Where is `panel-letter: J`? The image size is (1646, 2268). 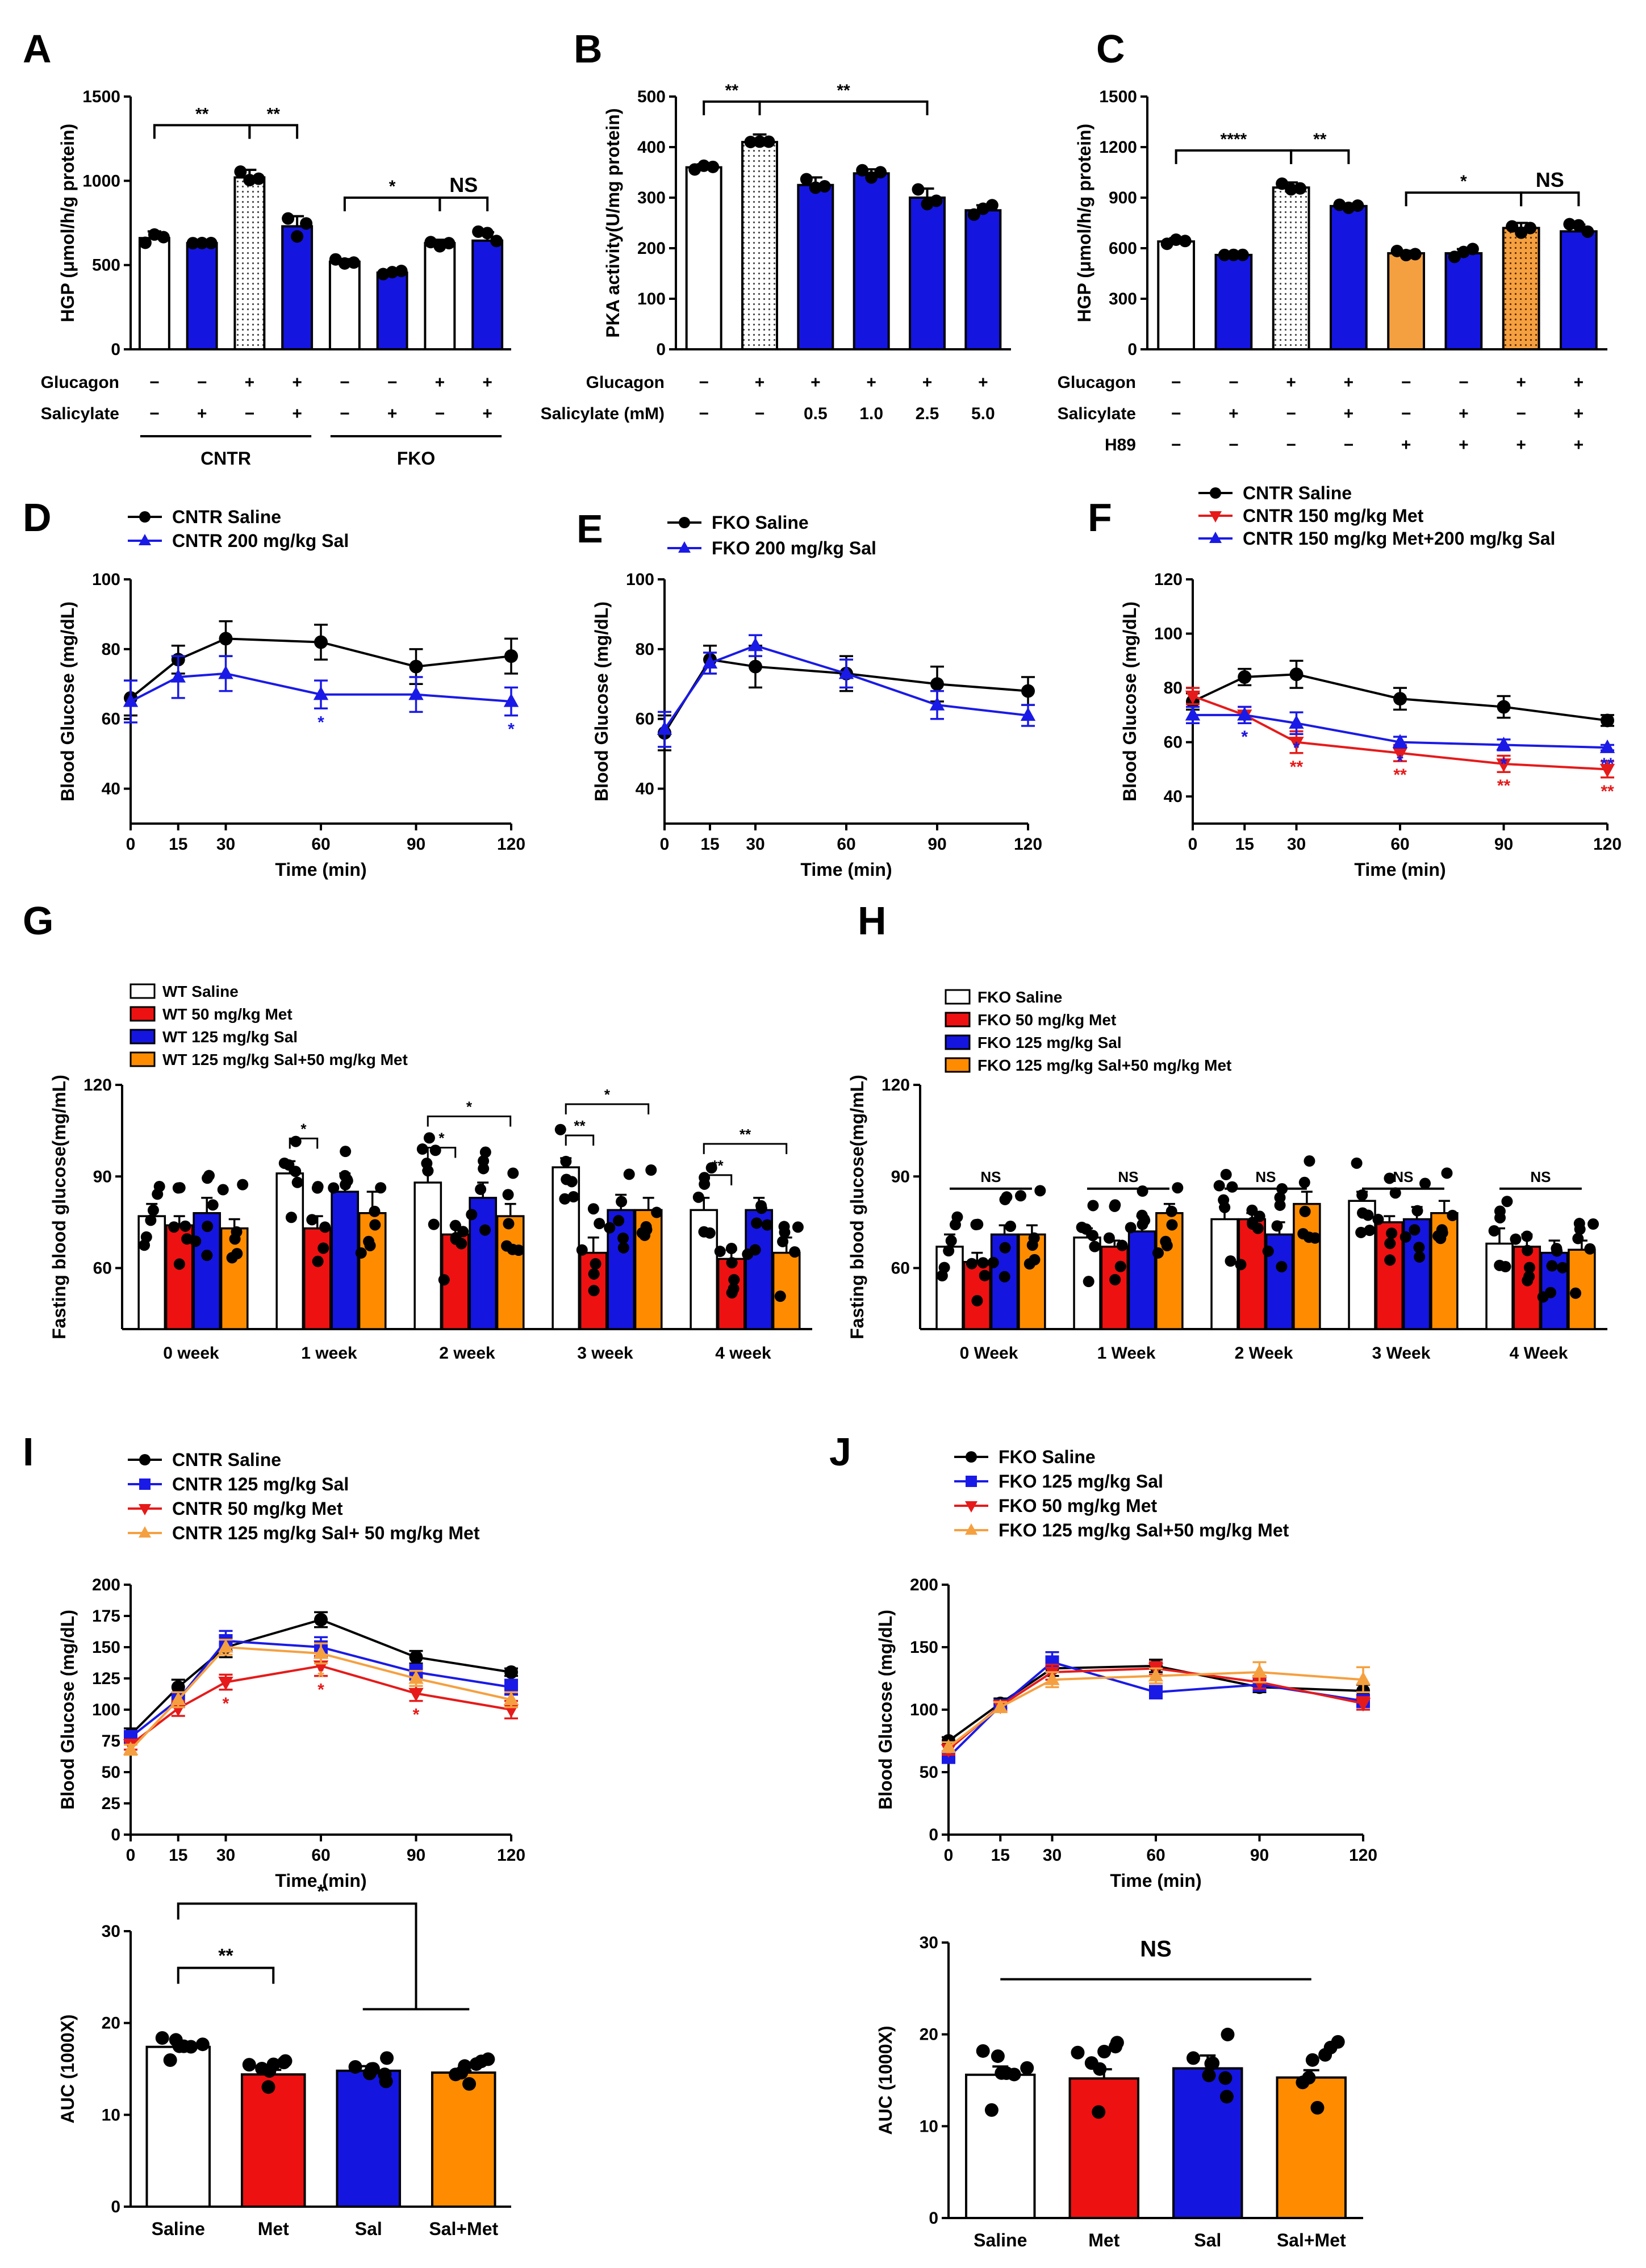 panel-letter: J is located at coordinates (840, 1452).